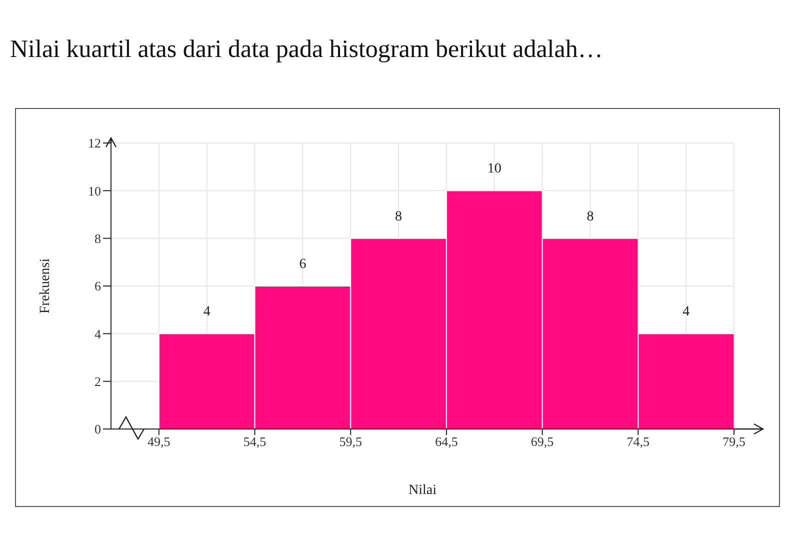  Describe the element at coordinates (734, 442) in the screenshot. I see `x-tick-label: 79,5` at that location.